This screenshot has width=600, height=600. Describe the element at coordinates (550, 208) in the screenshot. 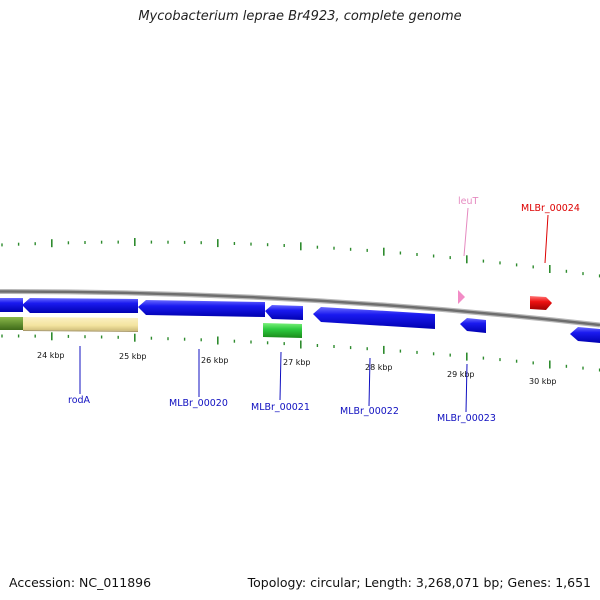

I see `gene-label-mlbr-00024: MLBr_00024` at that location.